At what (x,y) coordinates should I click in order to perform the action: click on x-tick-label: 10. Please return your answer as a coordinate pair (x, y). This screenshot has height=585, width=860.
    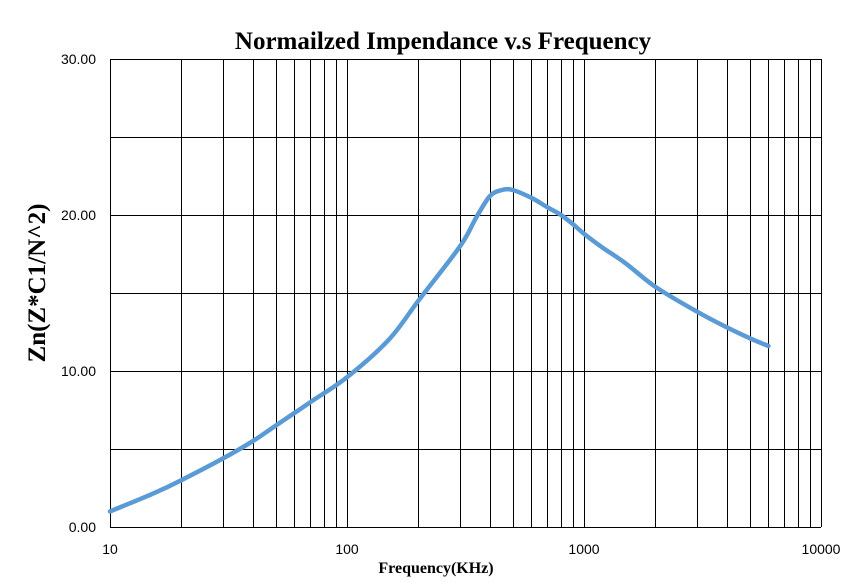
    Looking at the image, I should click on (110, 549).